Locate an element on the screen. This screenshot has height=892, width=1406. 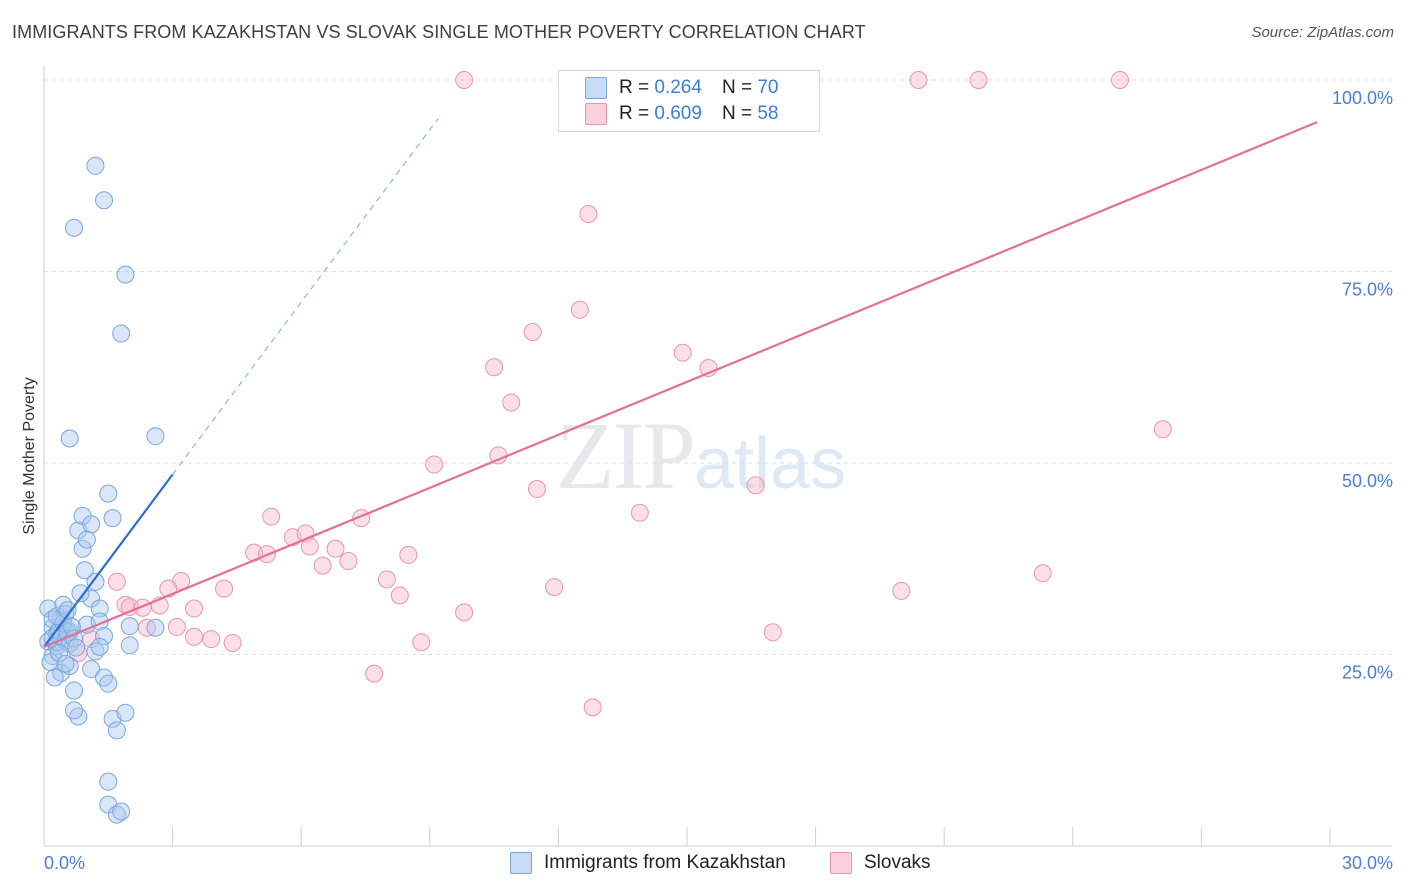
legend-label-kazakhstan: Immigrants from Kazakhstan is located at coordinates (665, 862).